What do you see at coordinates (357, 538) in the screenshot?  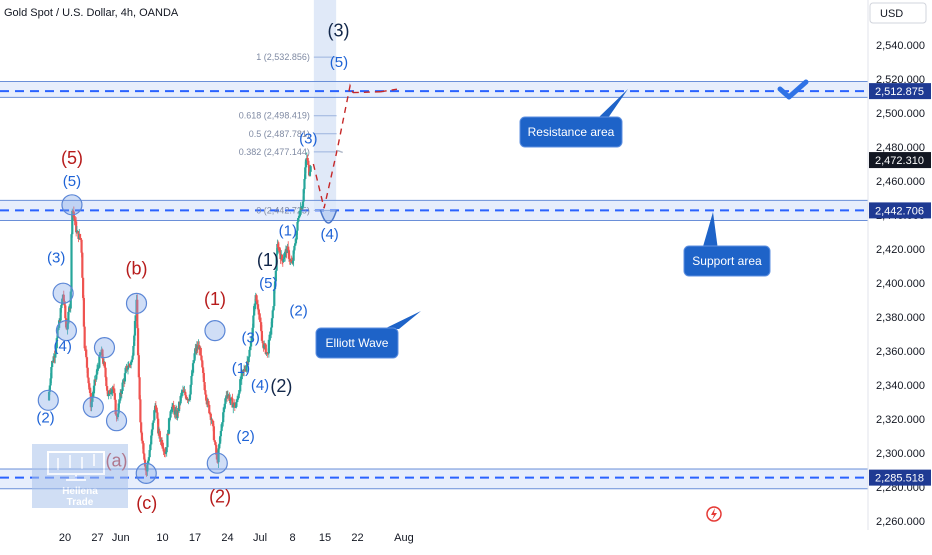 I see `x-tick-label-9: 22` at bounding box center [357, 538].